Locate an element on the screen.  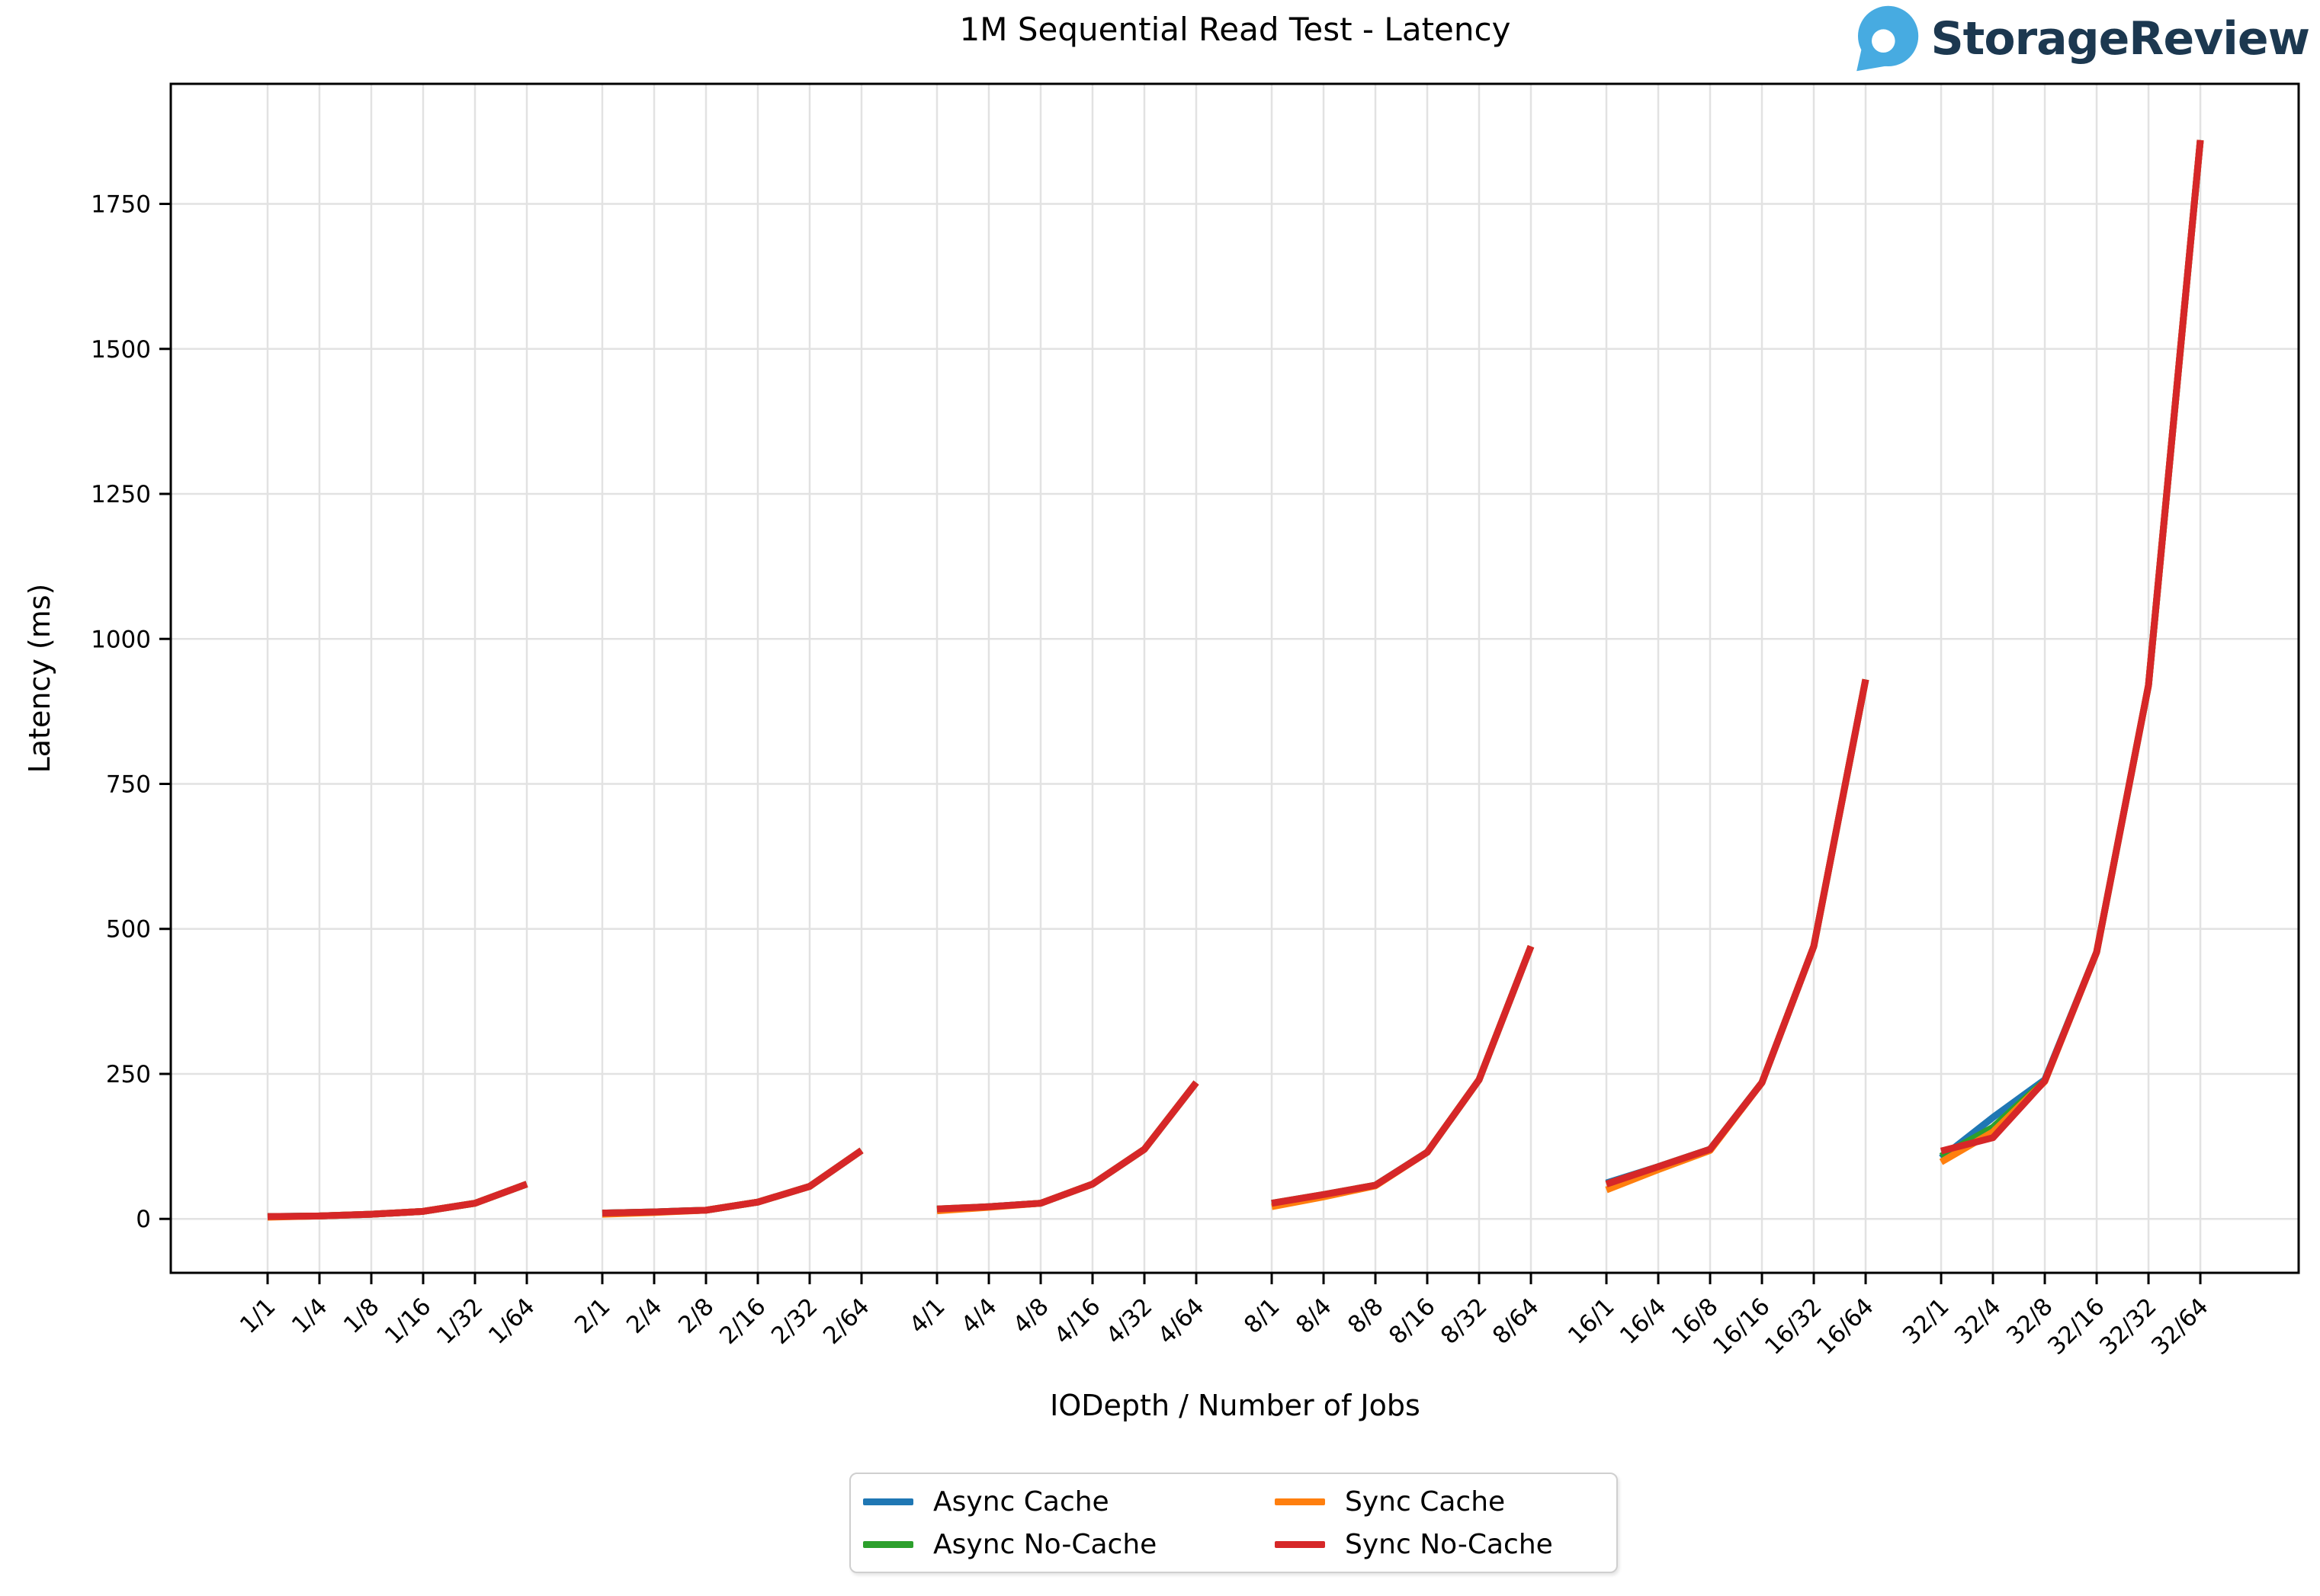
storagereview-logo: StorageReview is located at coordinates (2080, 39).